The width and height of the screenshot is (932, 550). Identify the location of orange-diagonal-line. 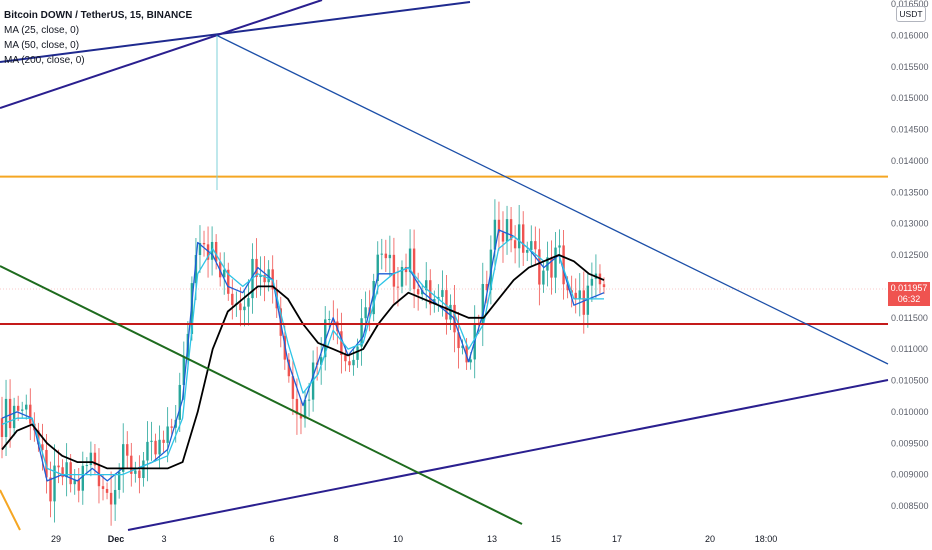
(10, 510).